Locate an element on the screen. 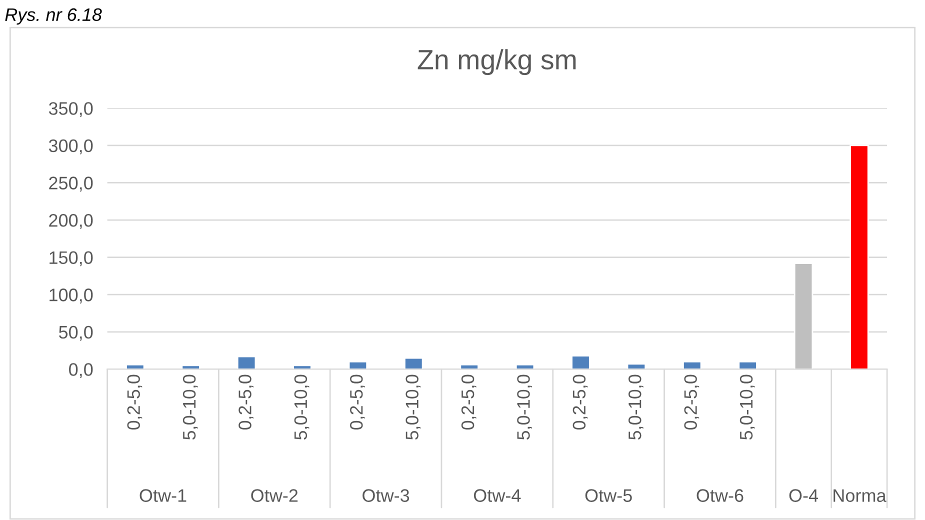 This screenshot has height=520, width=925. text: O-4 is located at coordinates (803, 495).